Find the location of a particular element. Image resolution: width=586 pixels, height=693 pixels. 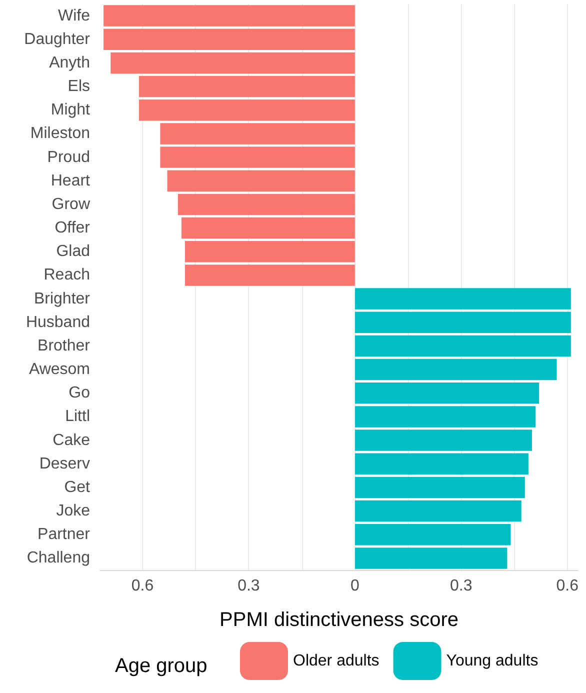

x-axis-title: PPMI distinctiveness score is located at coordinates (339, 620).